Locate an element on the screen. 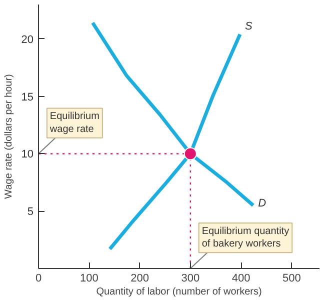 This screenshot has width=323, height=300. y-tick-label: 10 is located at coordinates (27, 154).